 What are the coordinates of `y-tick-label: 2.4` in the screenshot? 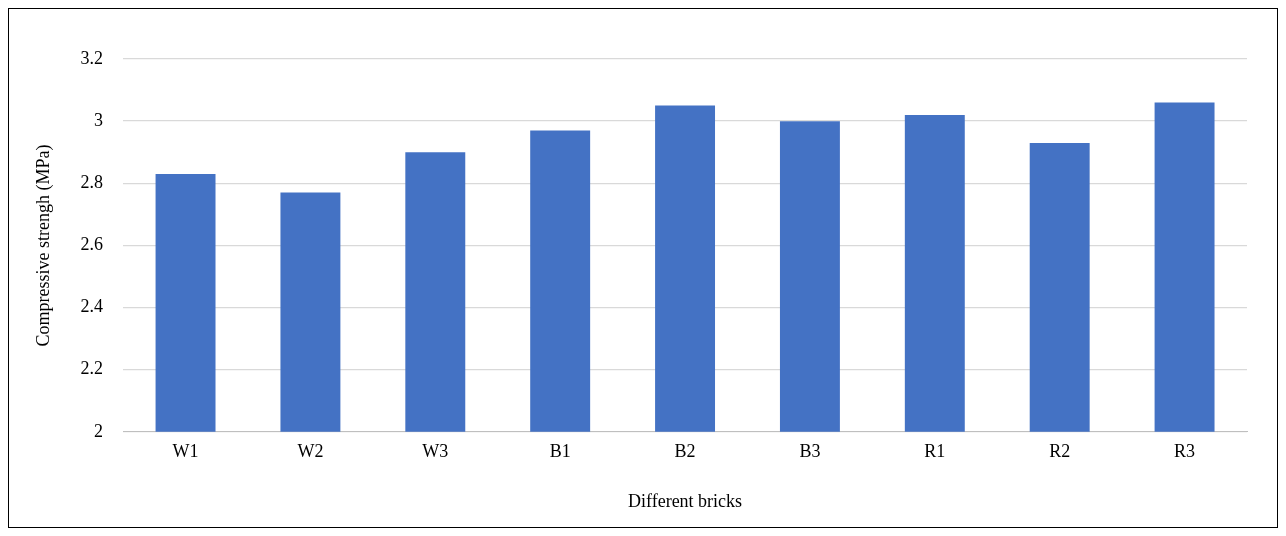 It's located at (92, 306).